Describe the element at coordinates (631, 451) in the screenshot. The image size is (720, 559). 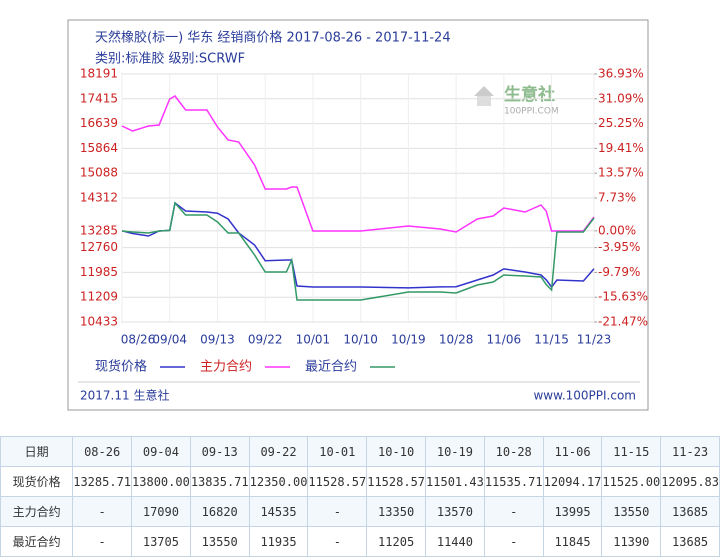
I see `table-cell: 11-15` at that location.